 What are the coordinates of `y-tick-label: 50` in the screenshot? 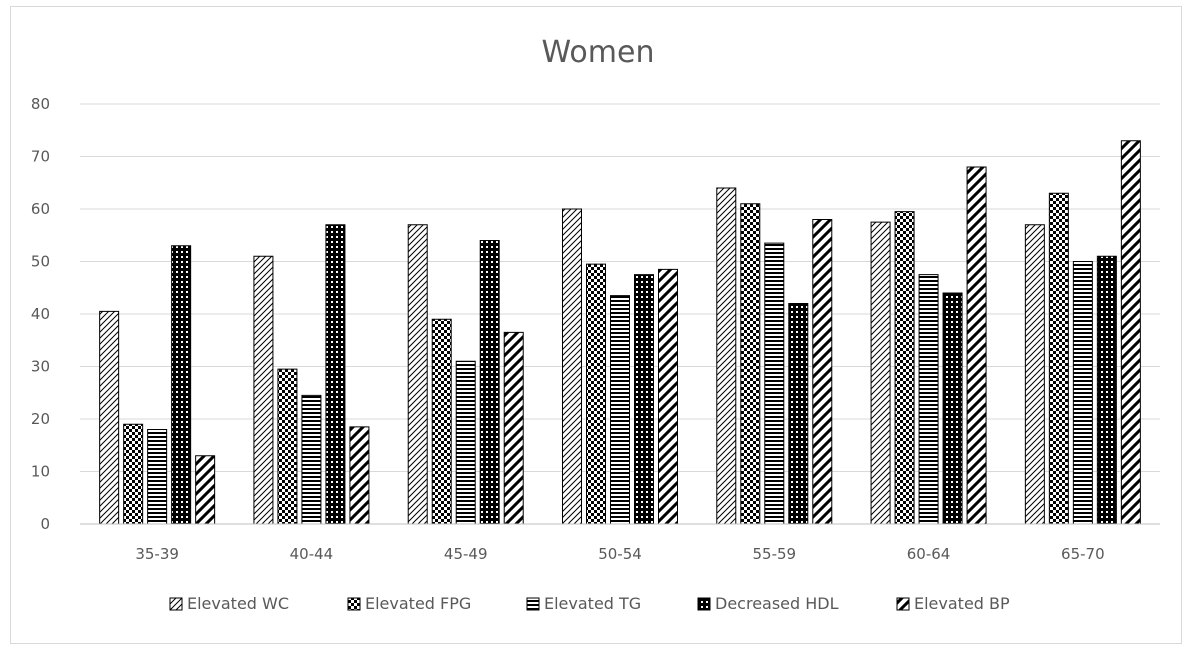 It's located at (40, 262).